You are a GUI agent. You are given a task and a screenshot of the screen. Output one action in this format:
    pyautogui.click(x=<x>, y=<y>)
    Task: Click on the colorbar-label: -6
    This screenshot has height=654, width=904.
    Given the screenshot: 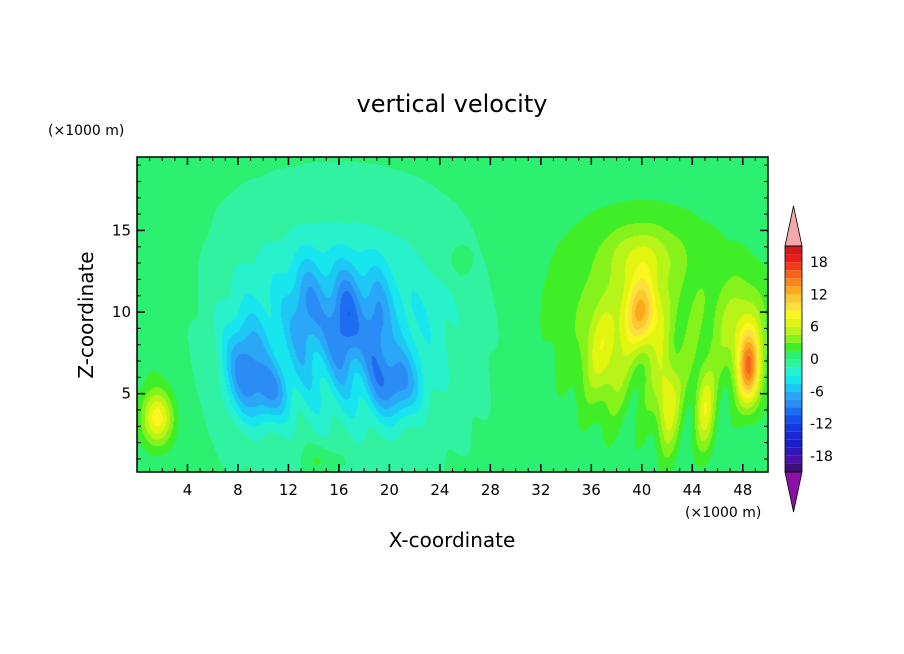 What is the action you would take?
    pyautogui.click(x=817, y=392)
    